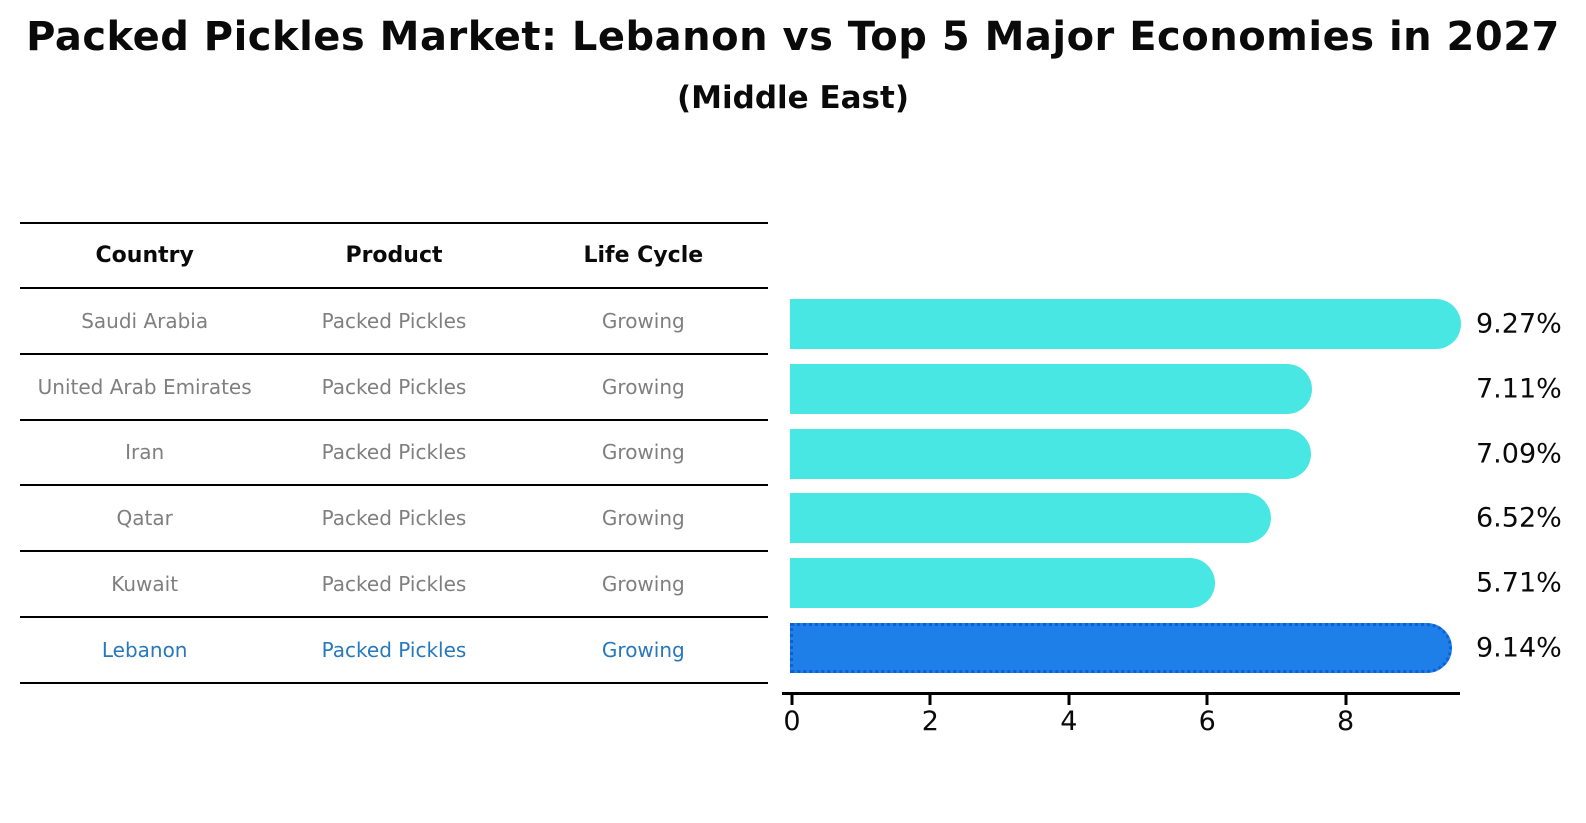 The height and width of the screenshot is (823, 1586). Describe the element at coordinates (1121, 693) in the screenshot. I see `x-axis-line` at that location.